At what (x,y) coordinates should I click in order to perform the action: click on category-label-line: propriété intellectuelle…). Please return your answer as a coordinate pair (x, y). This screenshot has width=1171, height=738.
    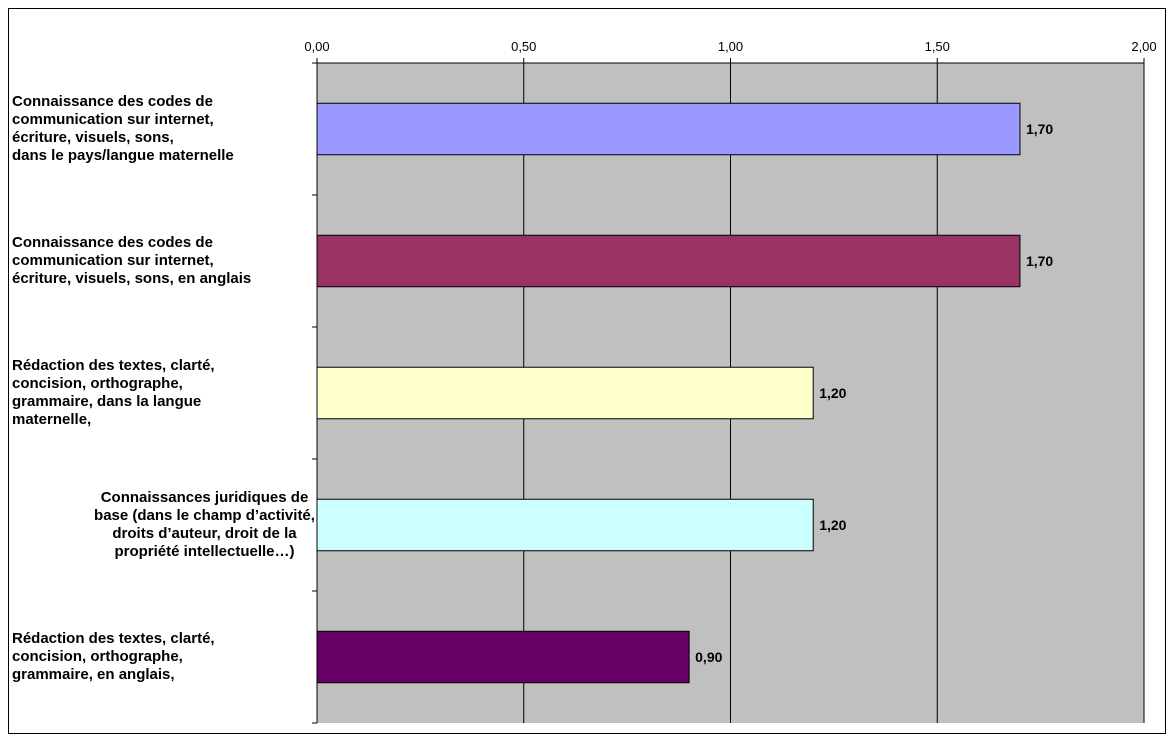
    Looking at the image, I should click on (204, 551).